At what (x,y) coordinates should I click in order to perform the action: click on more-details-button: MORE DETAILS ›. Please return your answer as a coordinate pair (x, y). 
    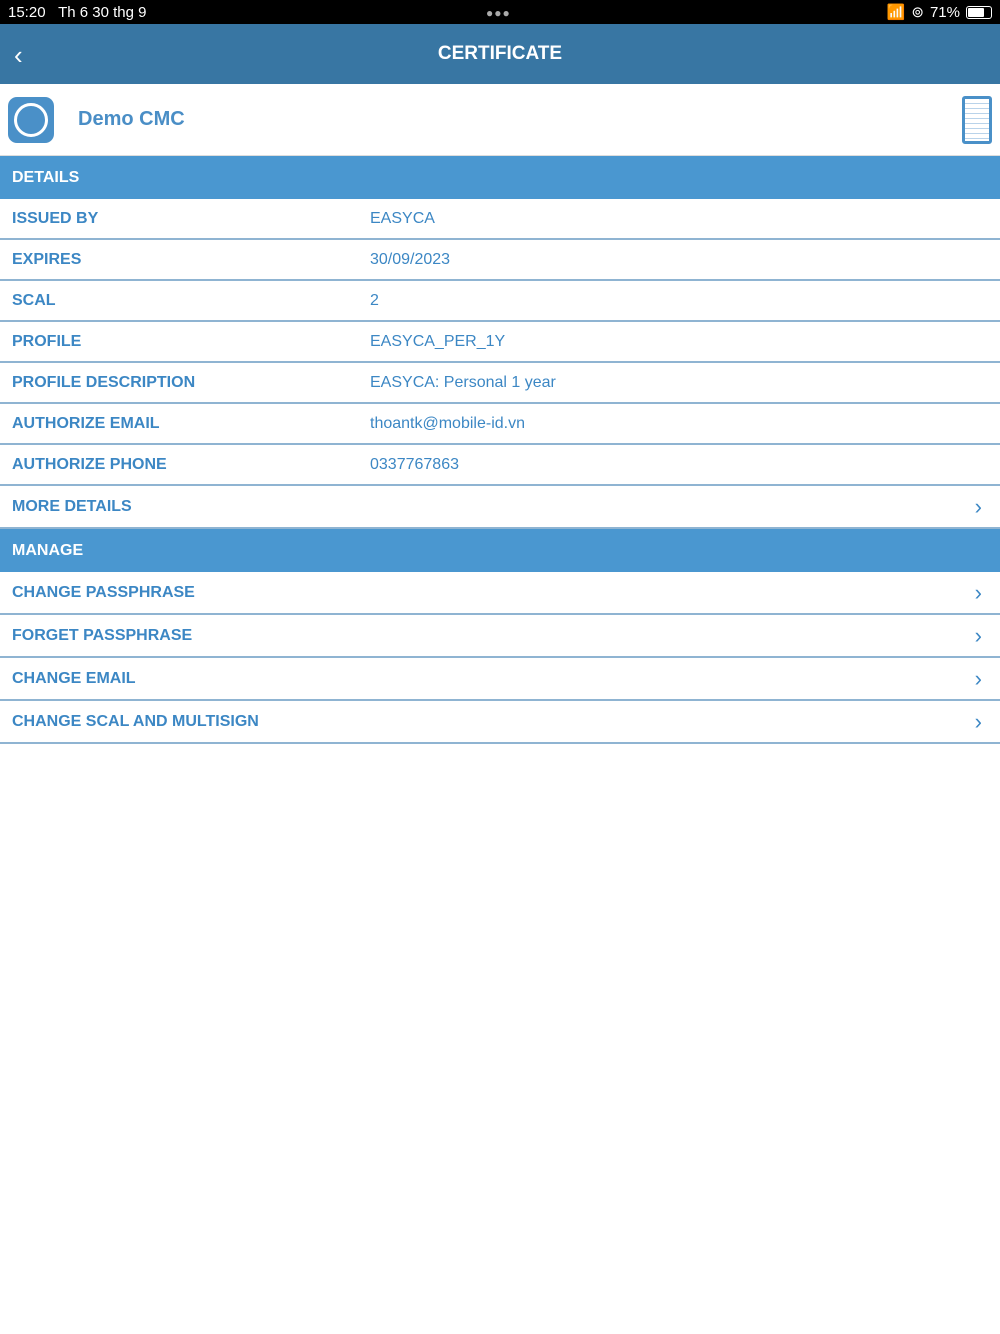
    Looking at the image, I should click on (500, 507).